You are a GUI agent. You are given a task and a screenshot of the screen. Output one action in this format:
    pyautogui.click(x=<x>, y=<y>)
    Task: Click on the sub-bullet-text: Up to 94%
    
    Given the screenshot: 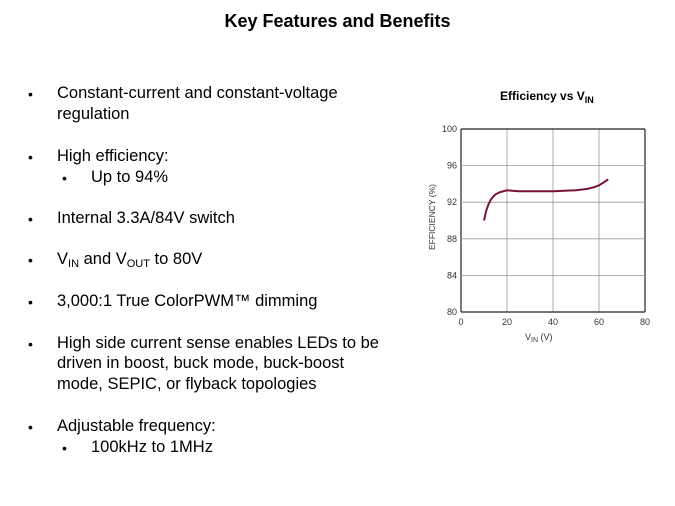 What is the action you would take?
    pyautogui.click(x=130, y=177)
    